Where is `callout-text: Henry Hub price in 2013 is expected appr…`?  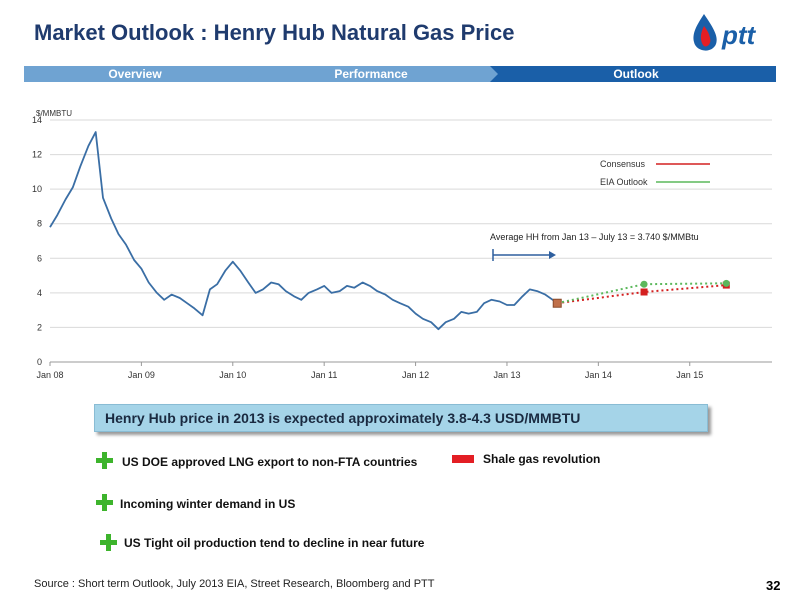 callout-text: Henry Hub price in 2013 is expected appr… is located at coordinates (343, 418).